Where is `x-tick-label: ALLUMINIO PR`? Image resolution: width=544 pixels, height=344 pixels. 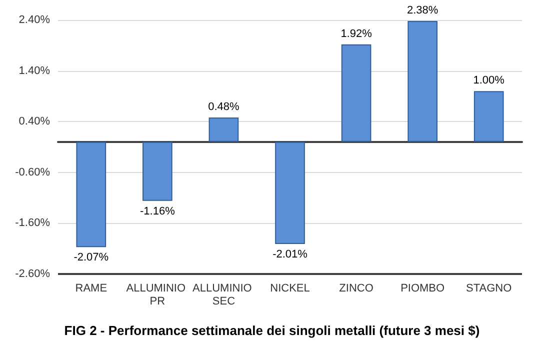
x-tick-label: ALLUMINIO PR is located at coordinates (157, 295).